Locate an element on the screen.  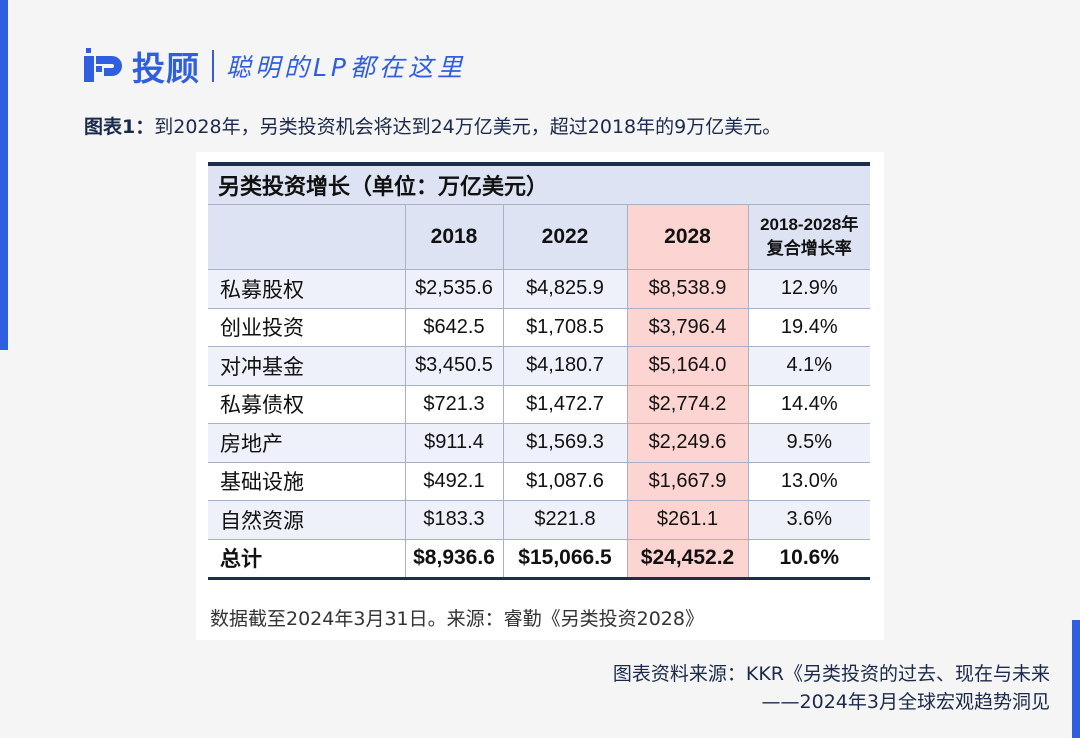
caption-label: 图表1： is located at coordinates (119, 127).